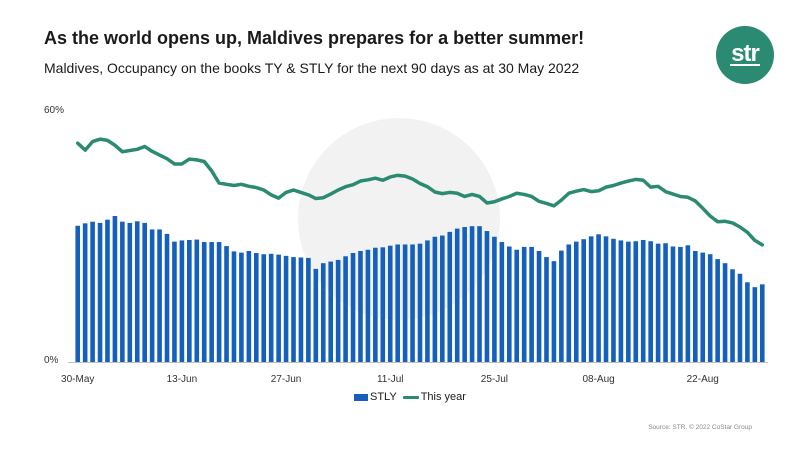 The image size is (800, 450). Describe the element at coordinates (51, 360) in the screenshot. I see `y-tick-label-min: 0%` at that location.